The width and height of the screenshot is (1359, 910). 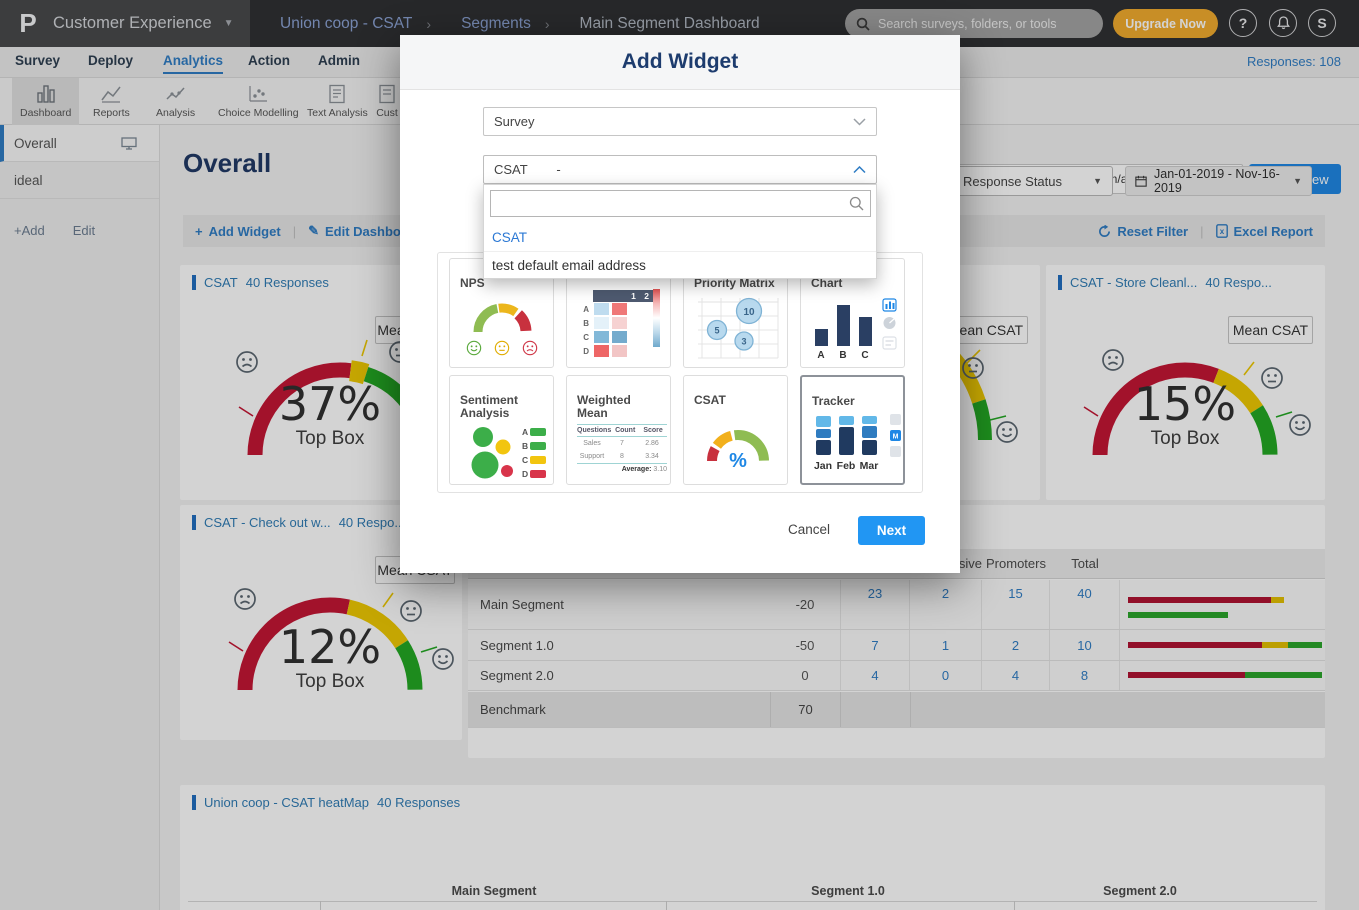 I want to click on distribution-bar-yellow, so click(x=1275, y=645).